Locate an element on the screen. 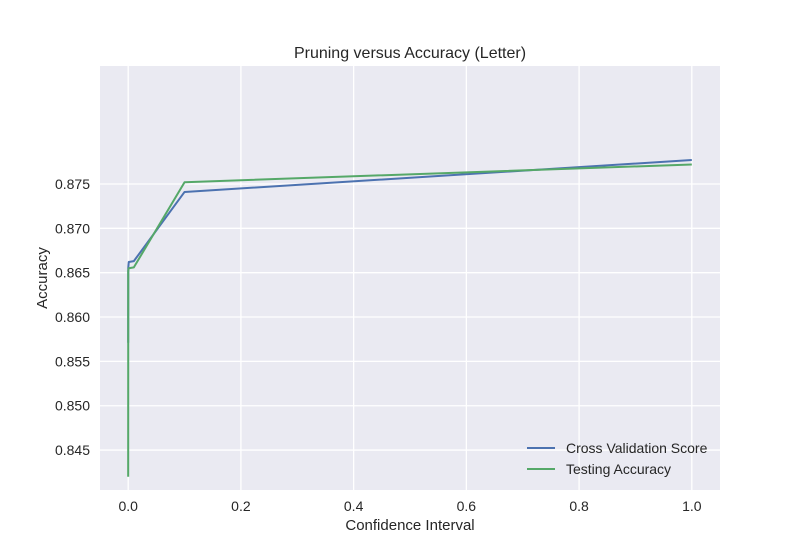 Image resolution: width=800 pixels, height=555 pixels. x-tick-label: 0.2 is located at coordinates (241, 506).